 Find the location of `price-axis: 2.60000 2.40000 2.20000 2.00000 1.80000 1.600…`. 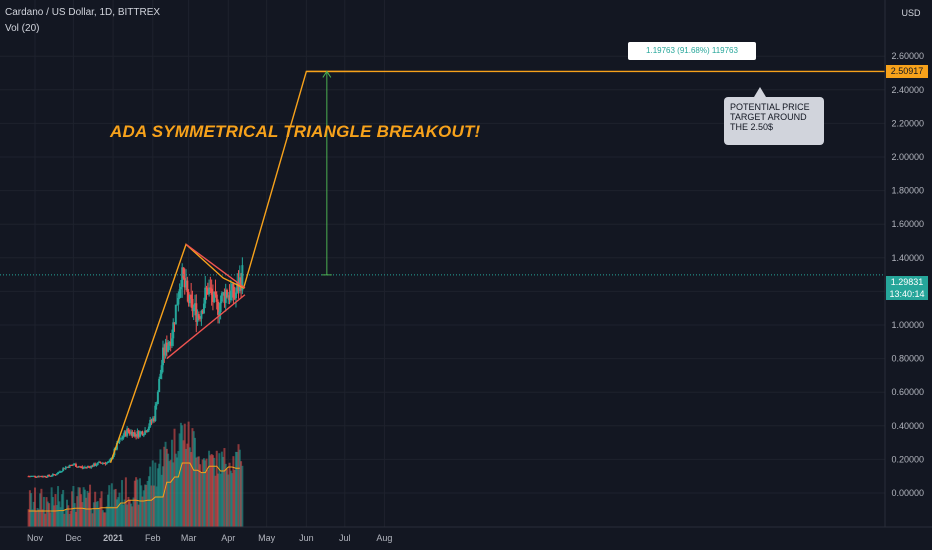

price-axis: 2.60000 2.40000 2.20000 2.00000 1.80000 1.600… is located at coordinates (907, 274).